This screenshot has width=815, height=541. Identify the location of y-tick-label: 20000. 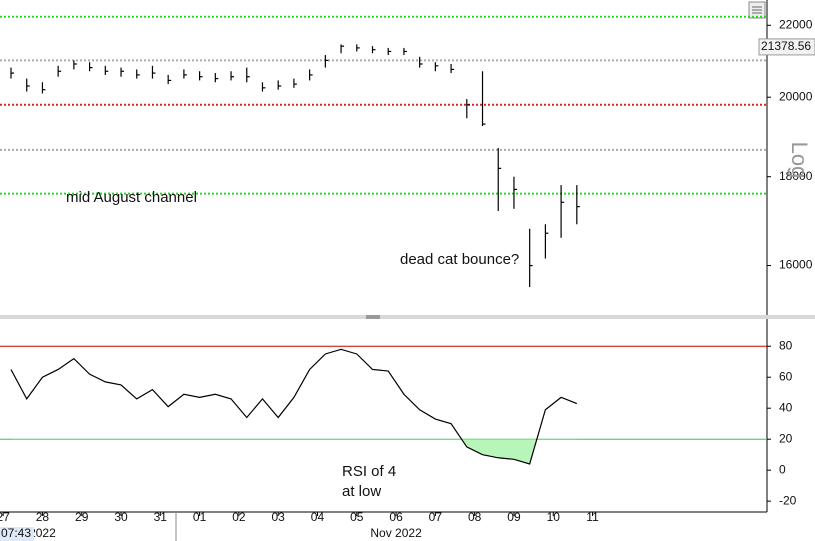
(796, 96).